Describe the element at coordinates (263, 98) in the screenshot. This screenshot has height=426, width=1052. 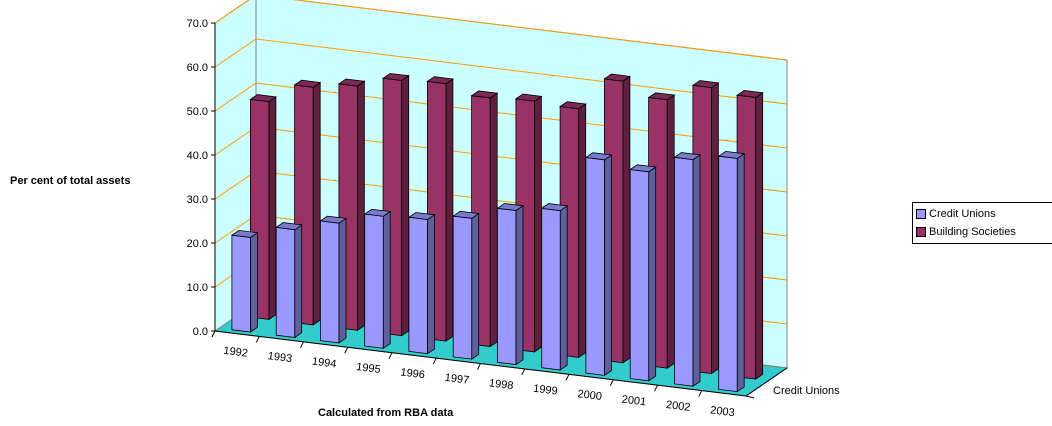
I see `bar-building-societies-1992-top` at that location.